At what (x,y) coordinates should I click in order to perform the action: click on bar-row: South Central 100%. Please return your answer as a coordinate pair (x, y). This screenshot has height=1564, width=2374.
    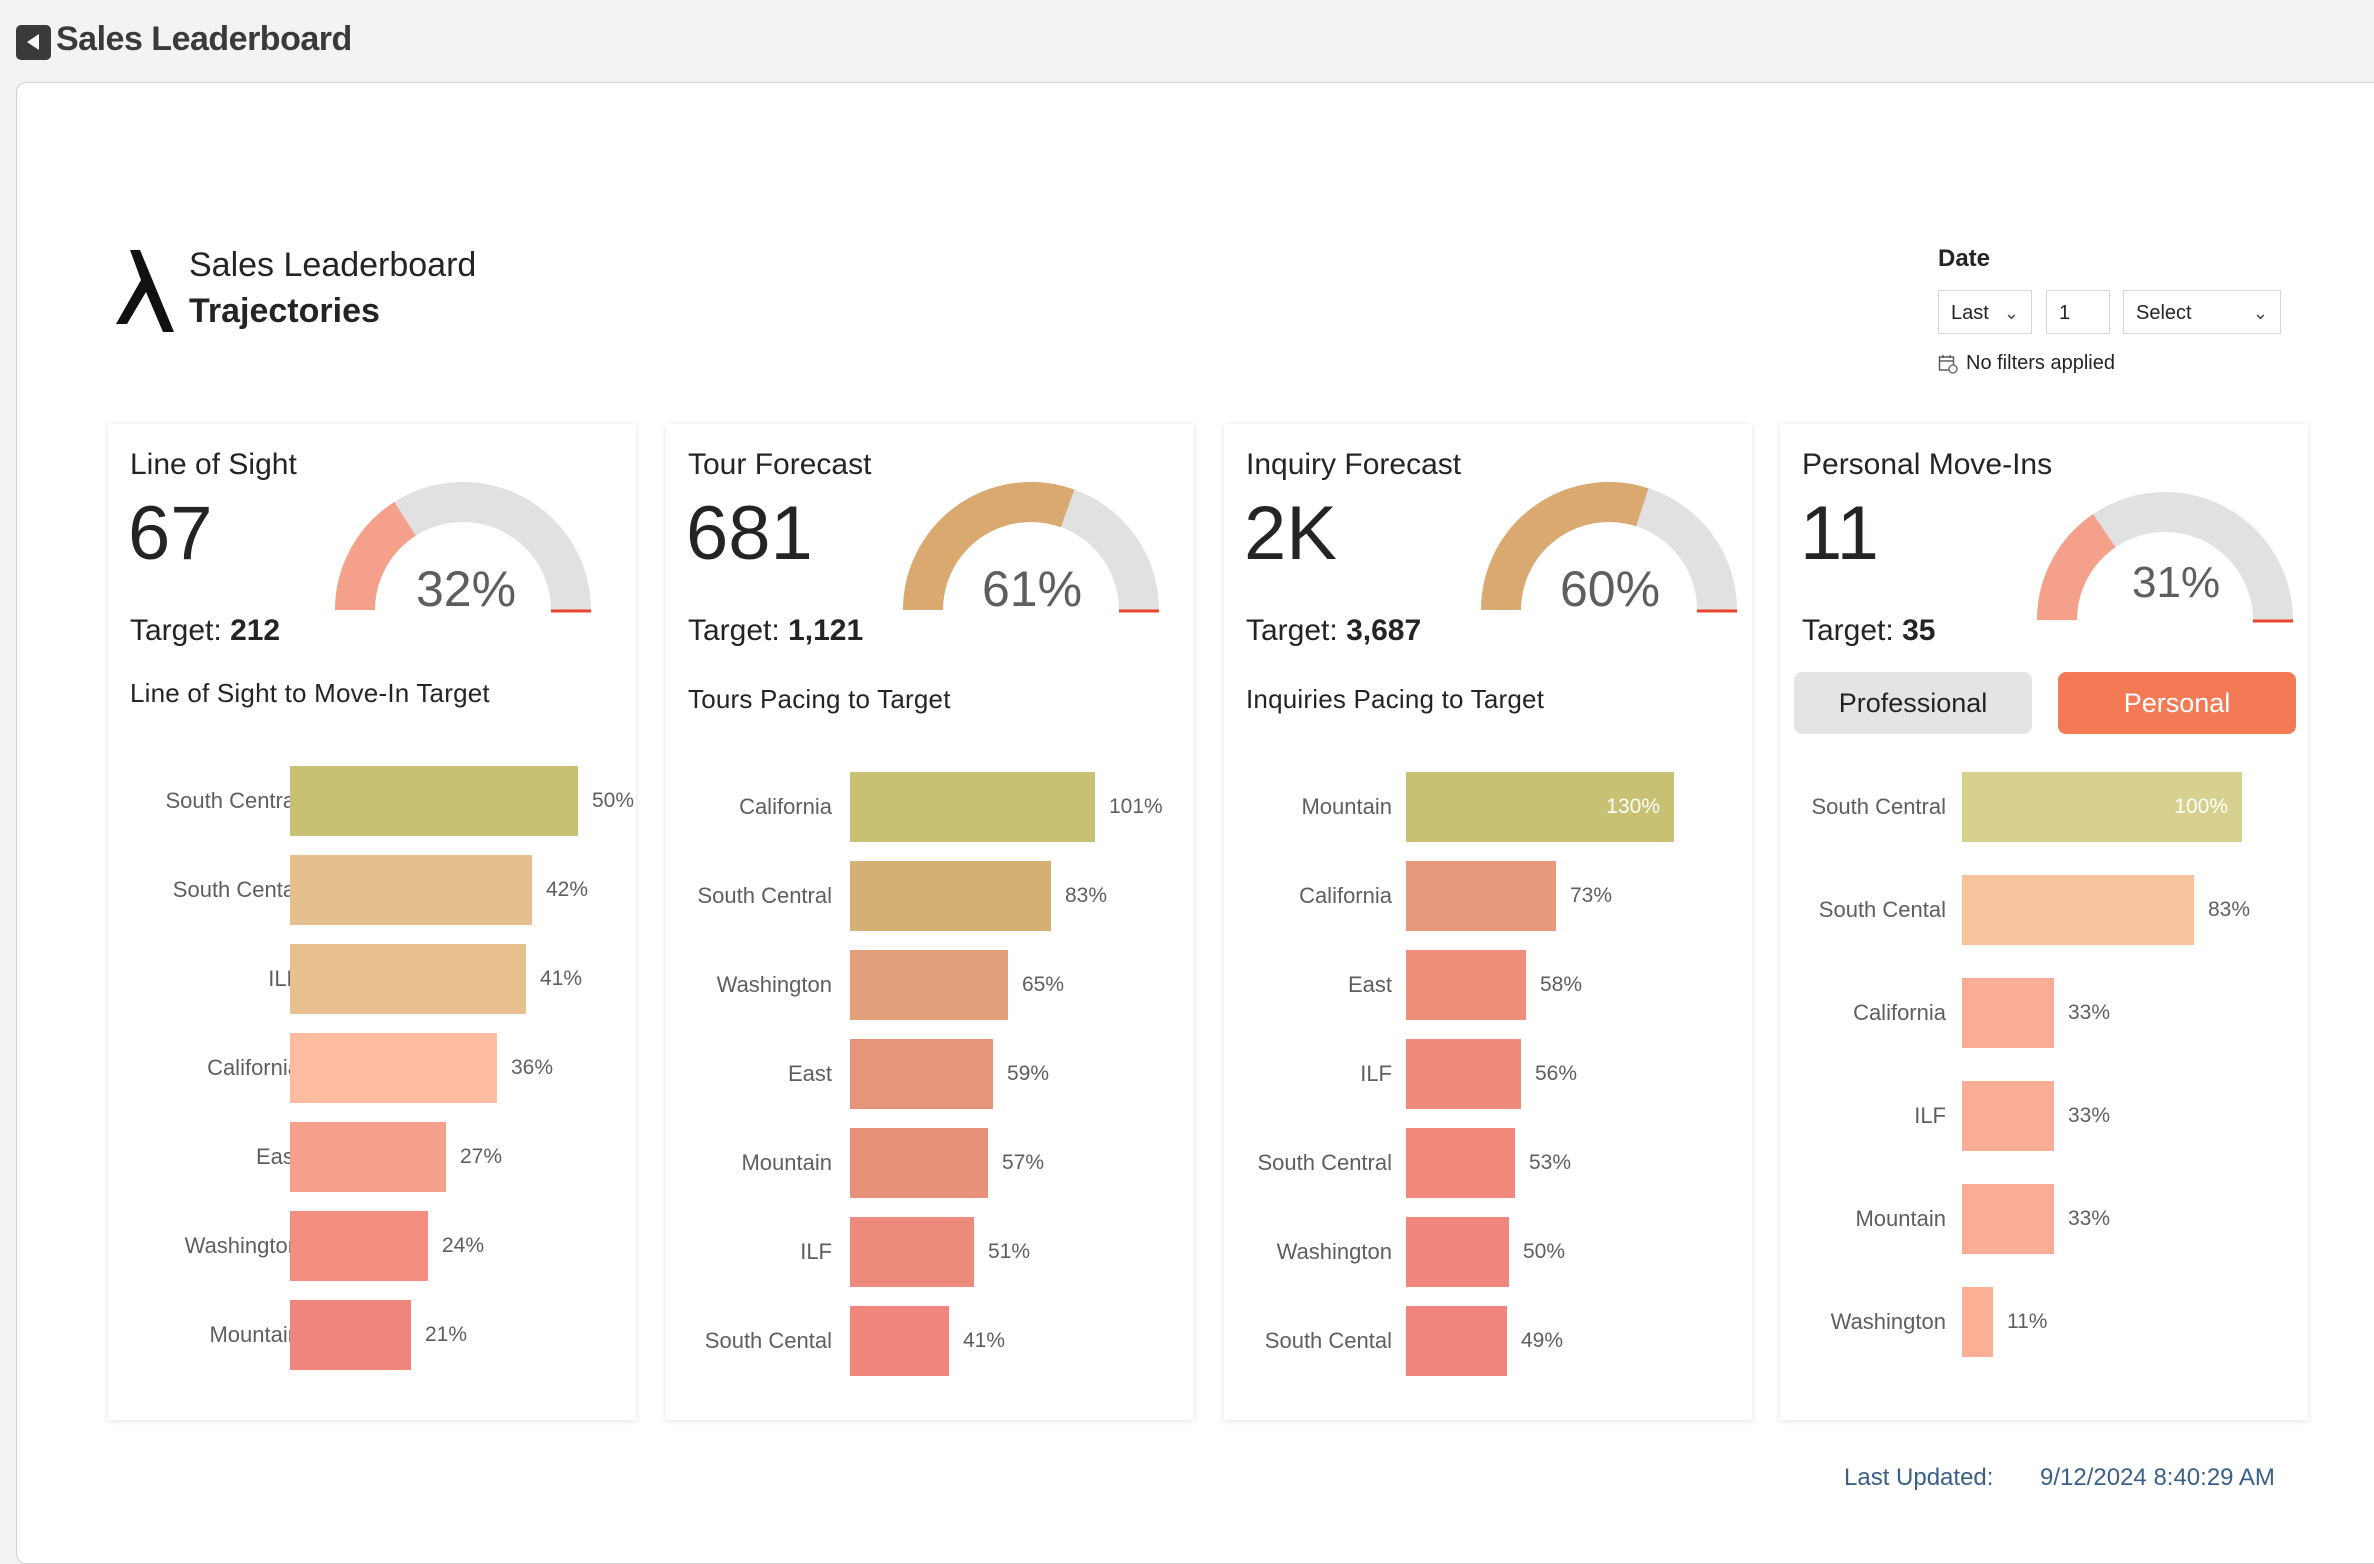
    Looking at the image, I should click on (2044, 807).